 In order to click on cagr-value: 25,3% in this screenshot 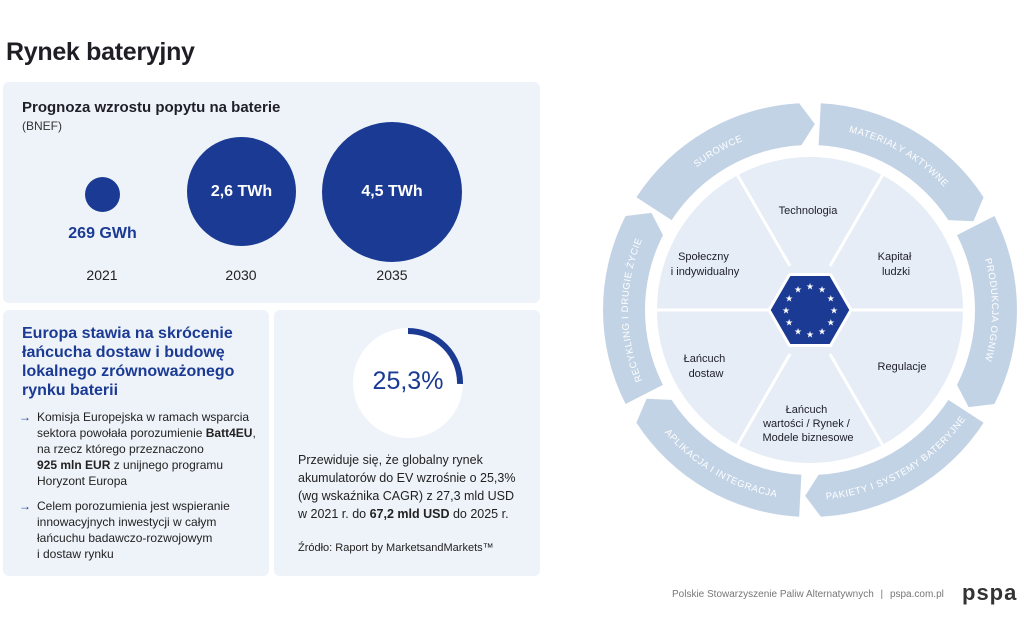, I will do `click(408, 381)`.